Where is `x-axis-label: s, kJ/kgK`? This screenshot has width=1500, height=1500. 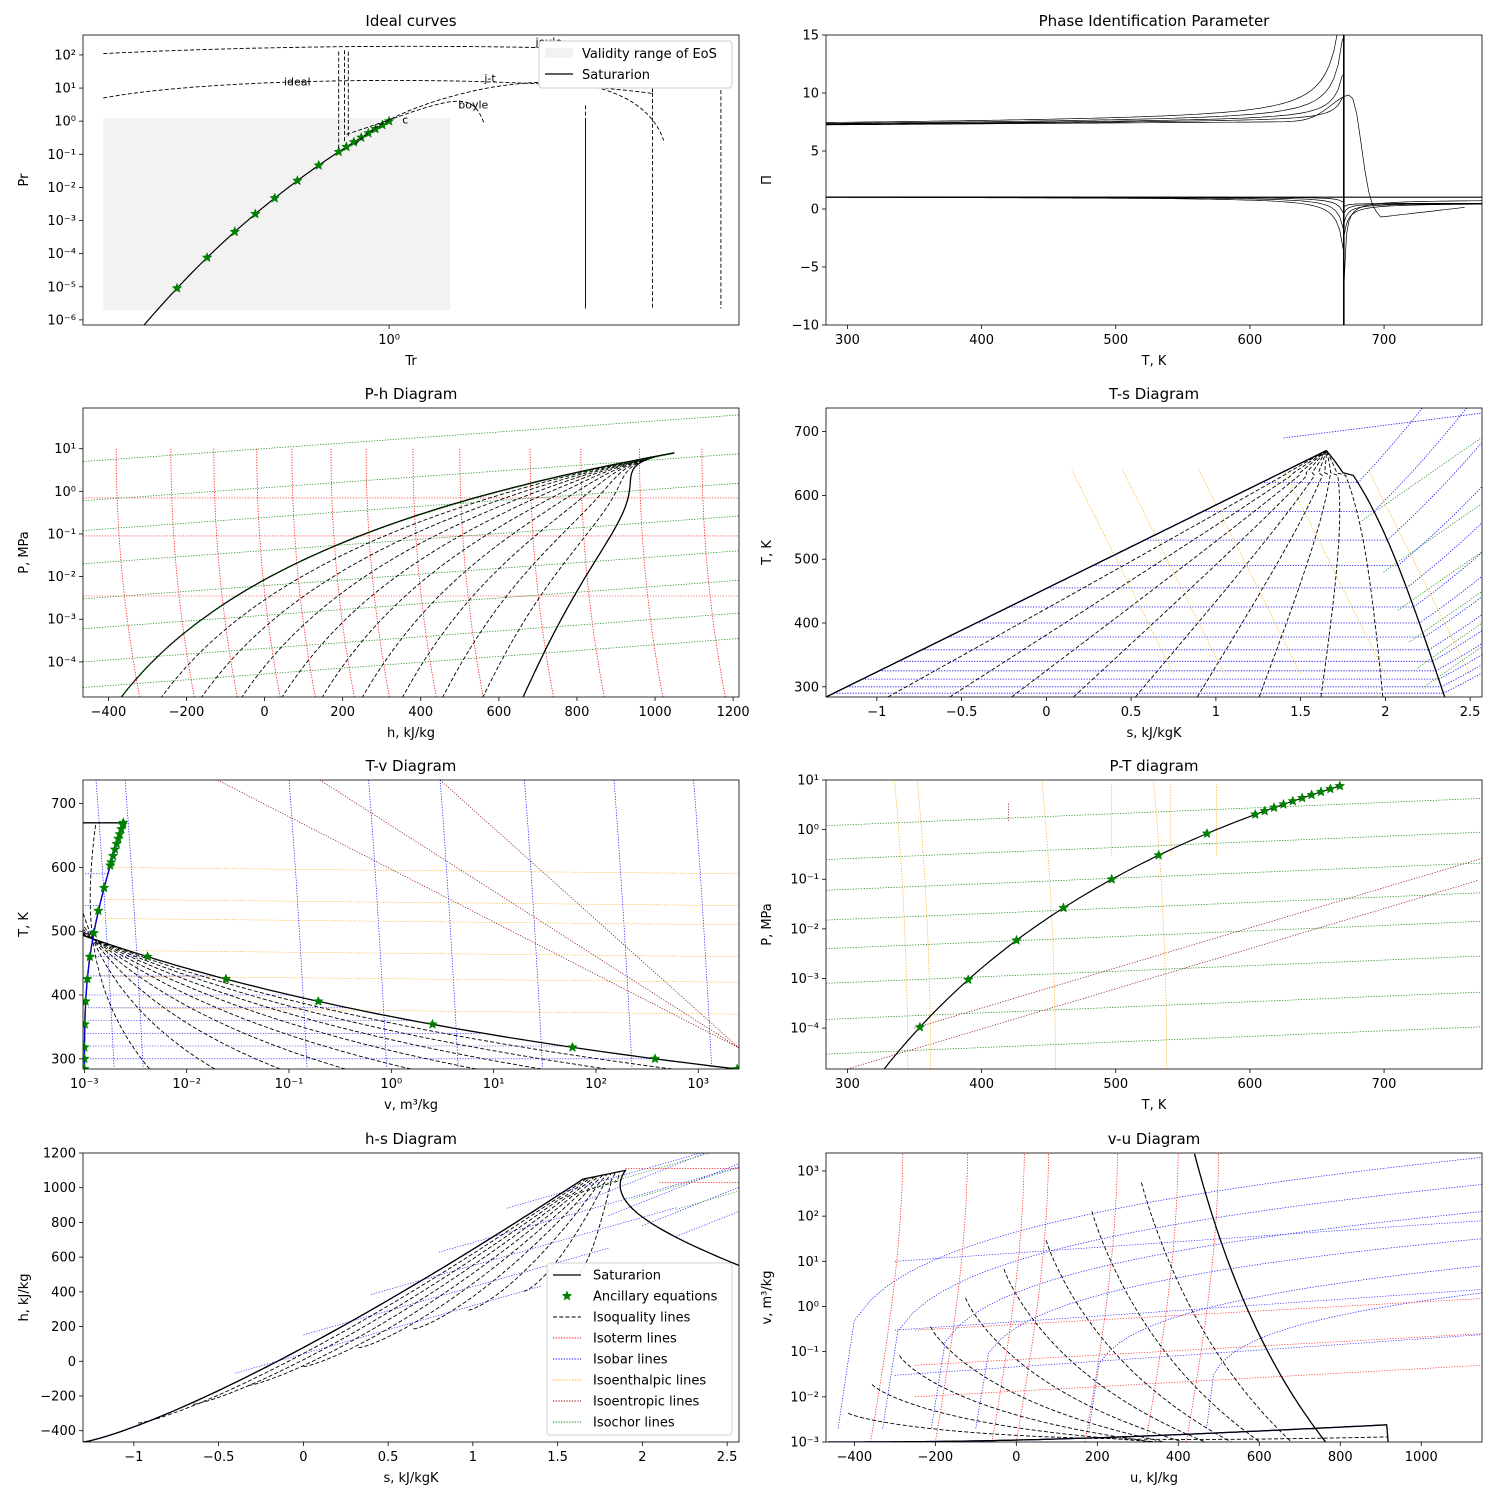
x-axis-label: s, kJ/kgK is located at coordinates (1154, 733).